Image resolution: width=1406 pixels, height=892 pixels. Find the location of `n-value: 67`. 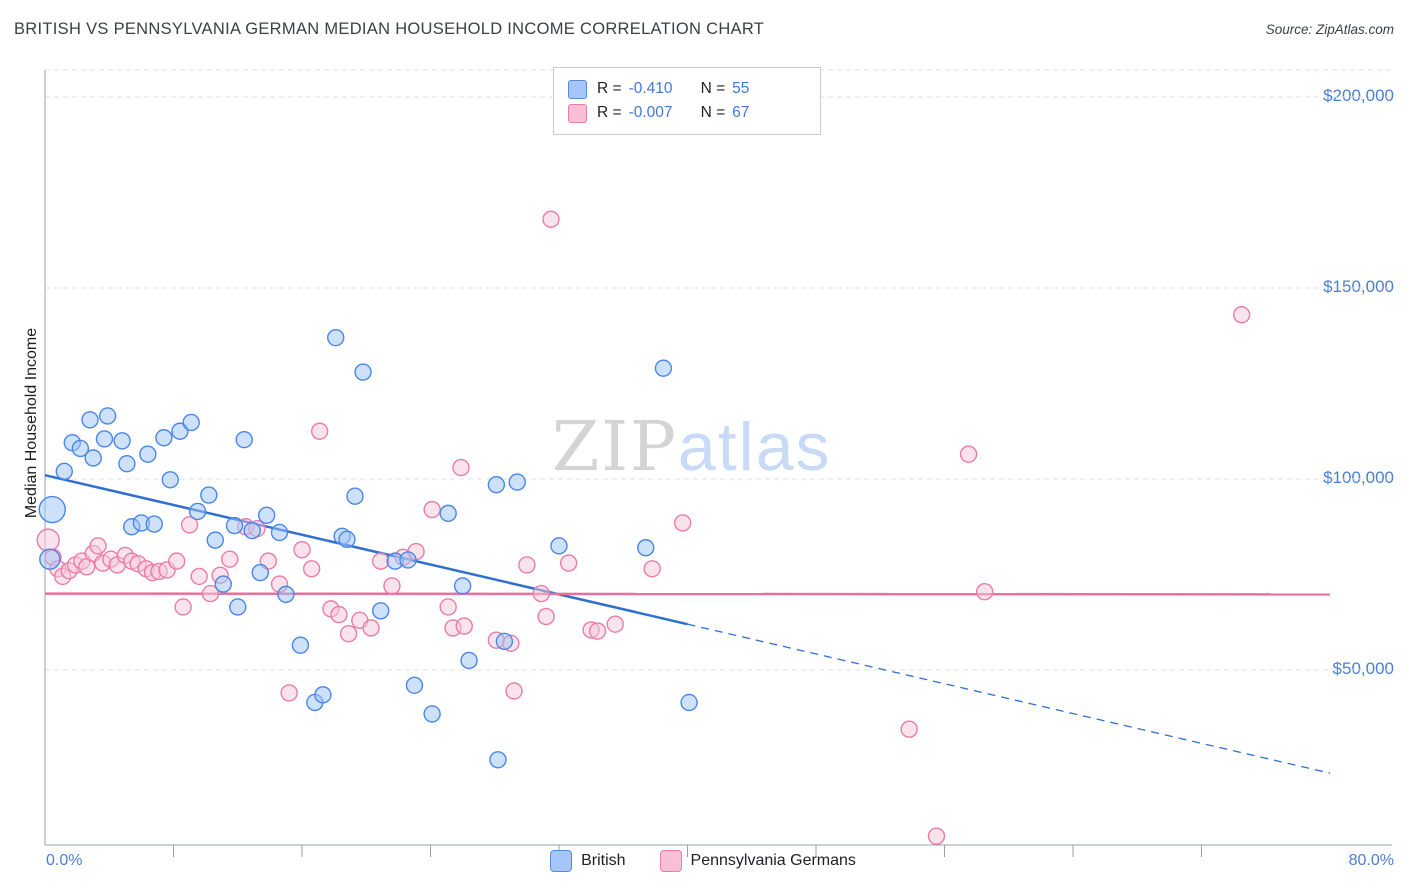

n-value: 67 is located at coordinates (741, 112).